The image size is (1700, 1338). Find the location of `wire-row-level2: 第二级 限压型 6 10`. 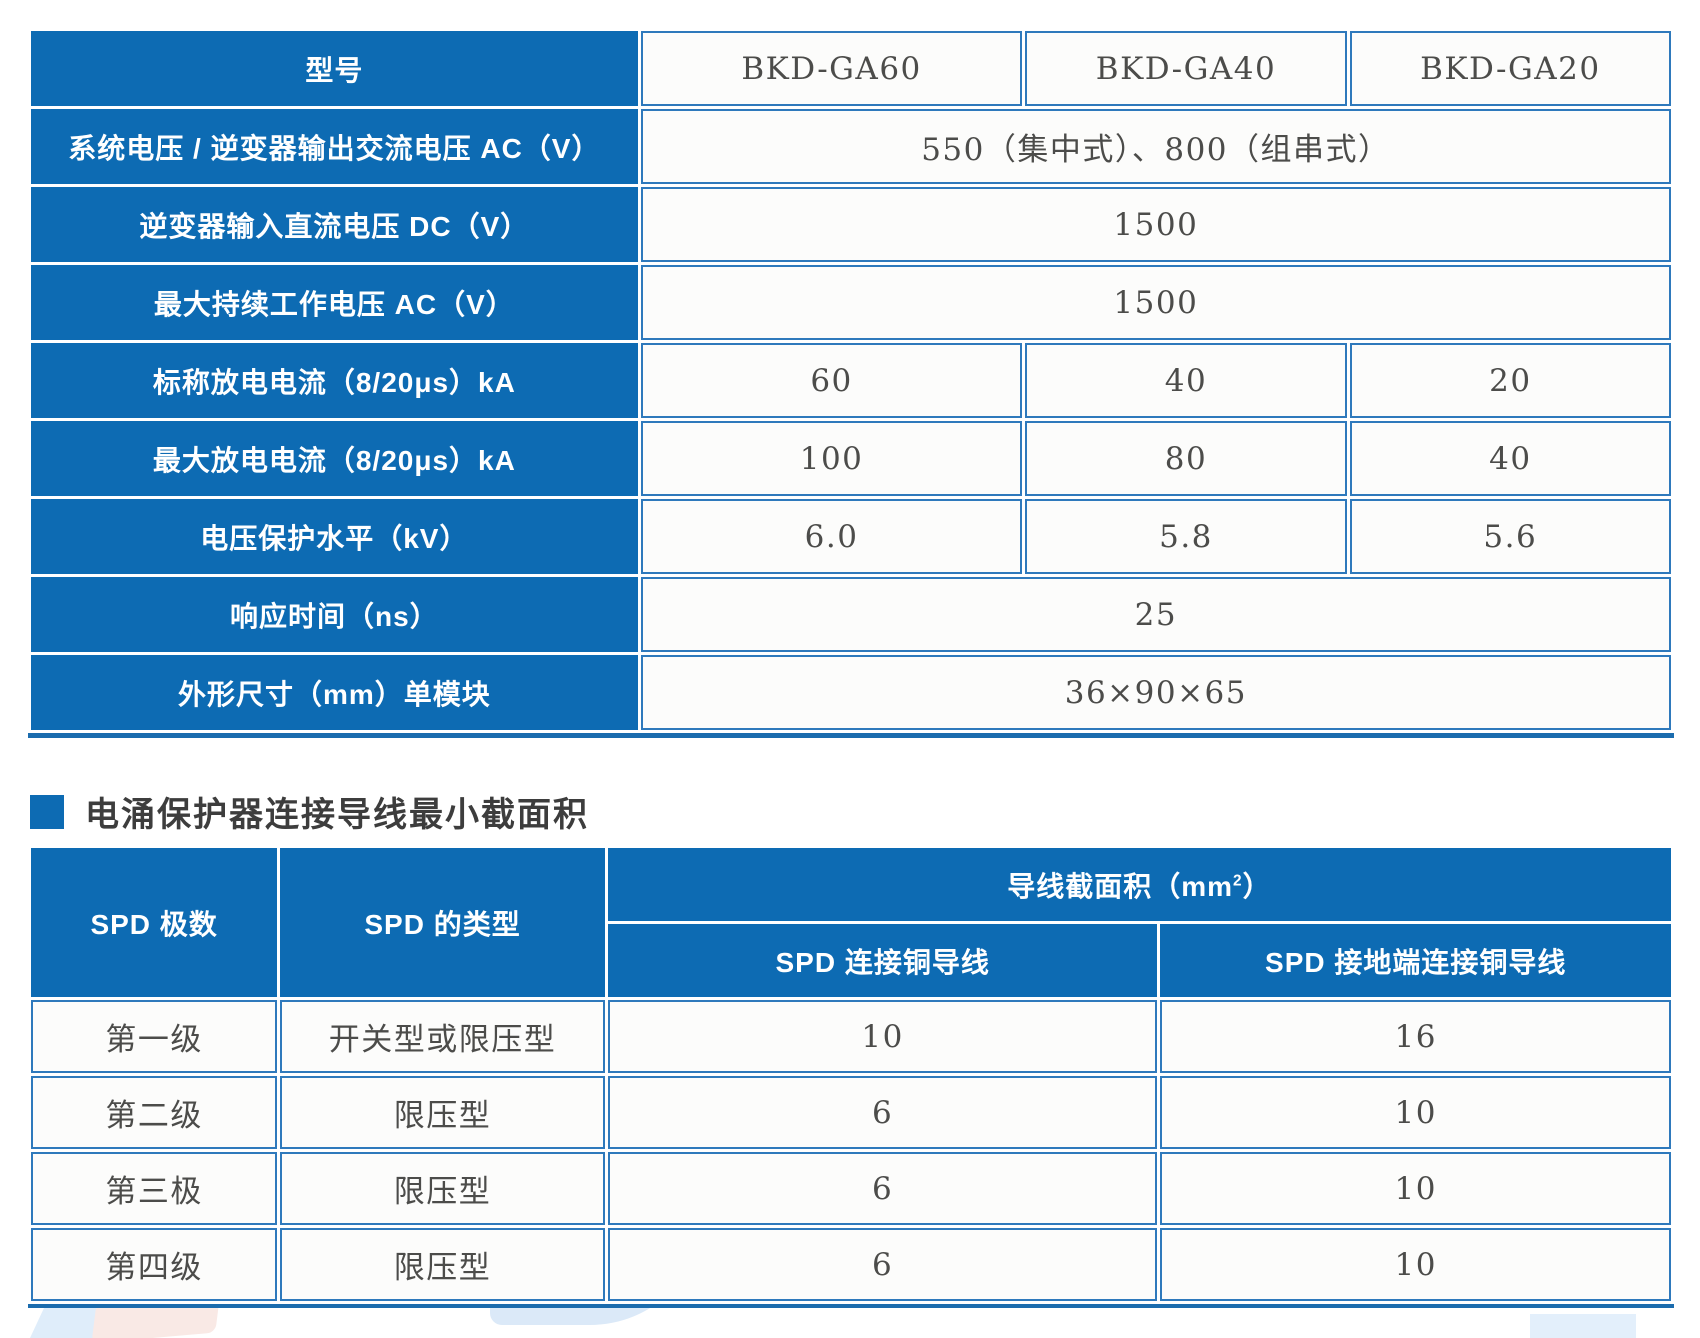

wire-row-level2: 第二级 限压型 6 10 is located at coordinates (851, 1112).